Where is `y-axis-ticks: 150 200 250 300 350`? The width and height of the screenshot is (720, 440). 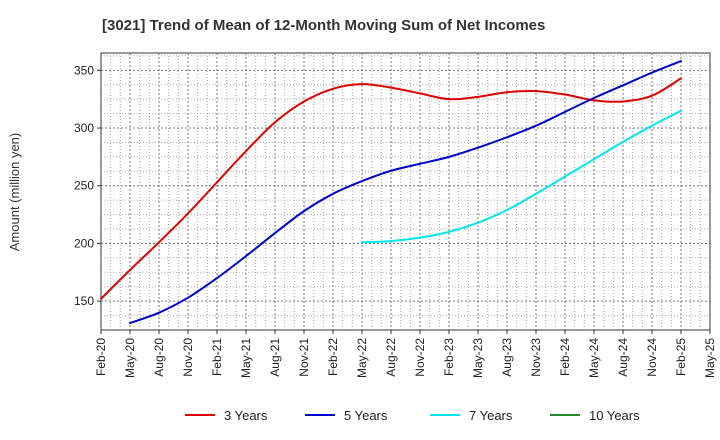 y-axis-ticks: 150 200 250 300 350 is located at coordinates (87, 185).